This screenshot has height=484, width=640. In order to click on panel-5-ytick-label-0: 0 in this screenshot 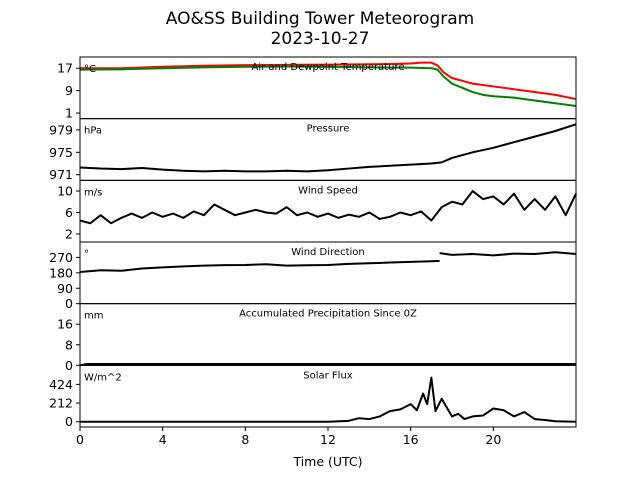, I will do `click(69, 421)`.